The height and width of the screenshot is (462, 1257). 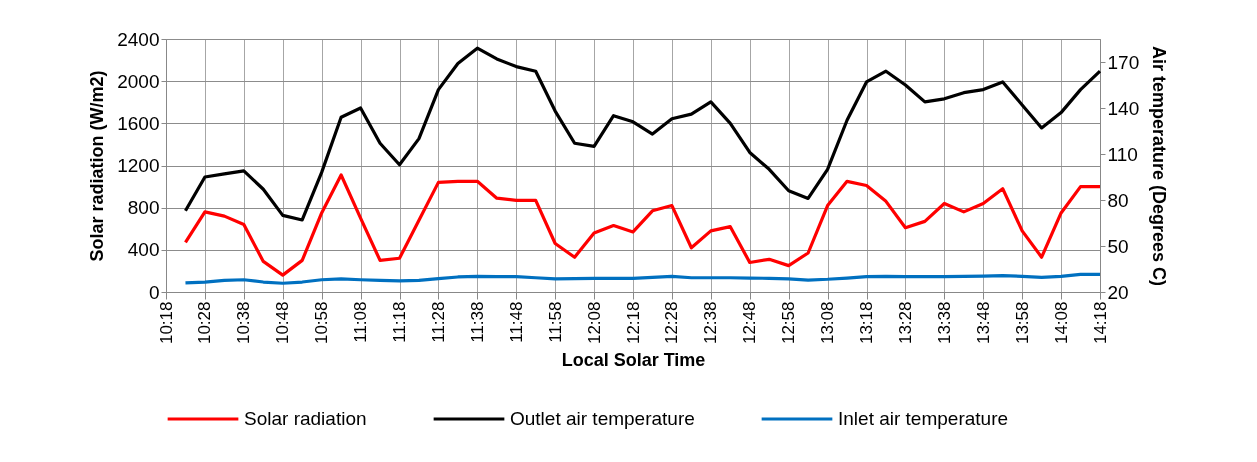 I want to click on x-tick-label: 11:28, so click(x=438, y=322).